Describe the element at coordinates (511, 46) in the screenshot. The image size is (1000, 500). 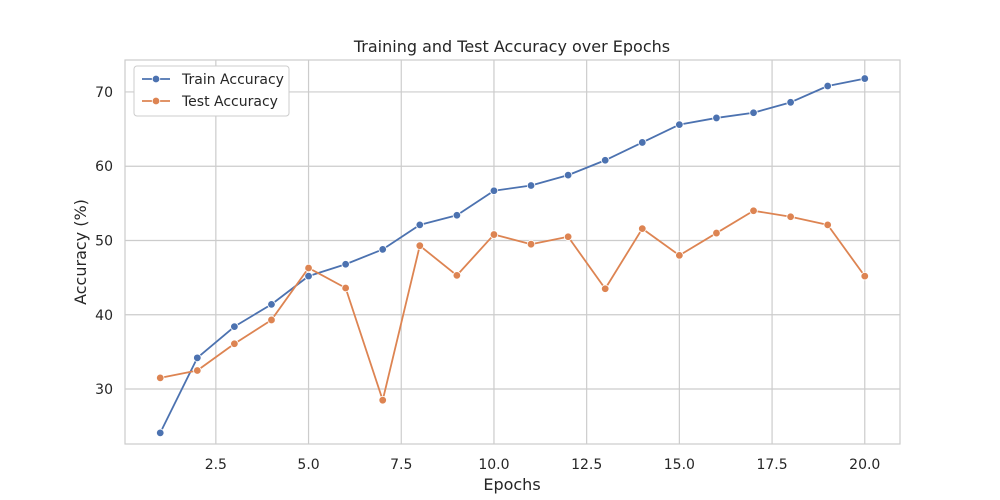
I see `chart-title: Training and Test Accuracy over Epochs` at that location.